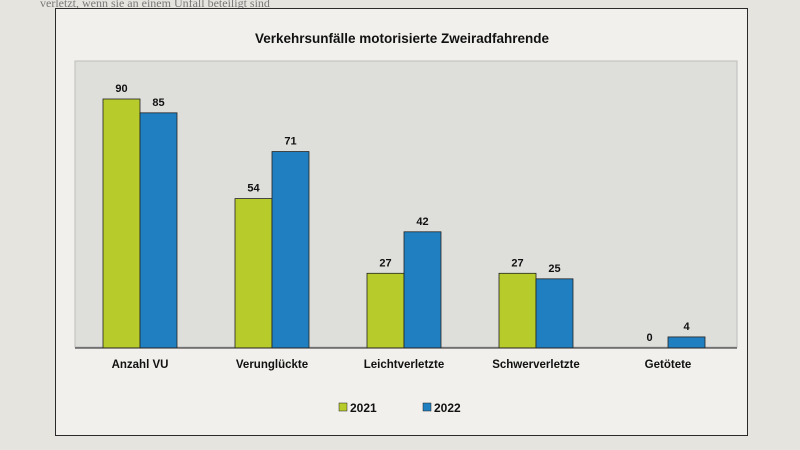 This screenshot has height=450, width=800. I want to click on x-tick-anzahl-vu: Anzahl VU, so click(140, 365).